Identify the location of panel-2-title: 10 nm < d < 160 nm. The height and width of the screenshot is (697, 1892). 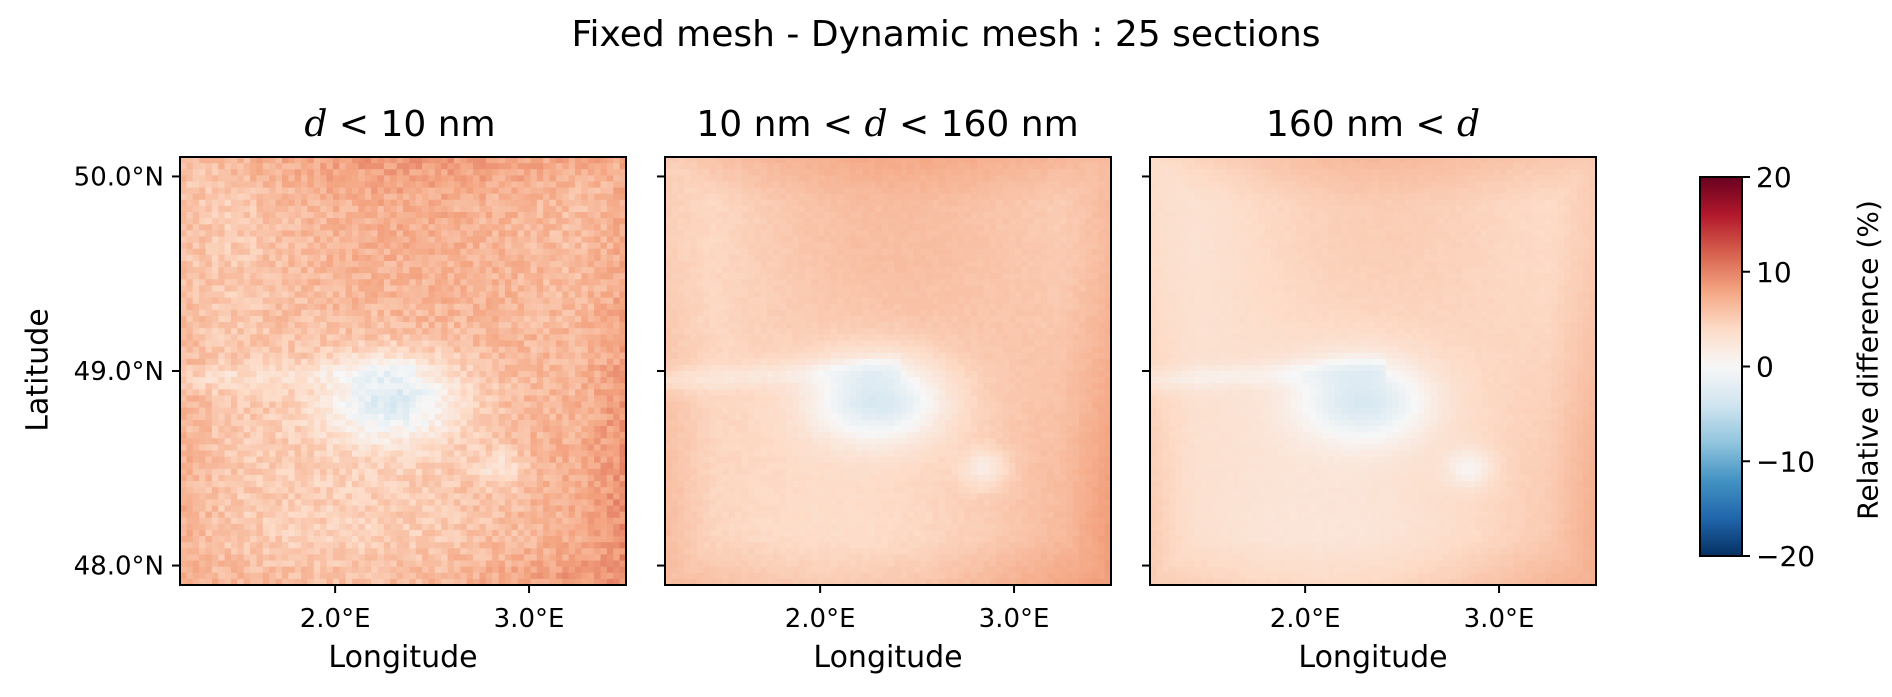
(887, 124).